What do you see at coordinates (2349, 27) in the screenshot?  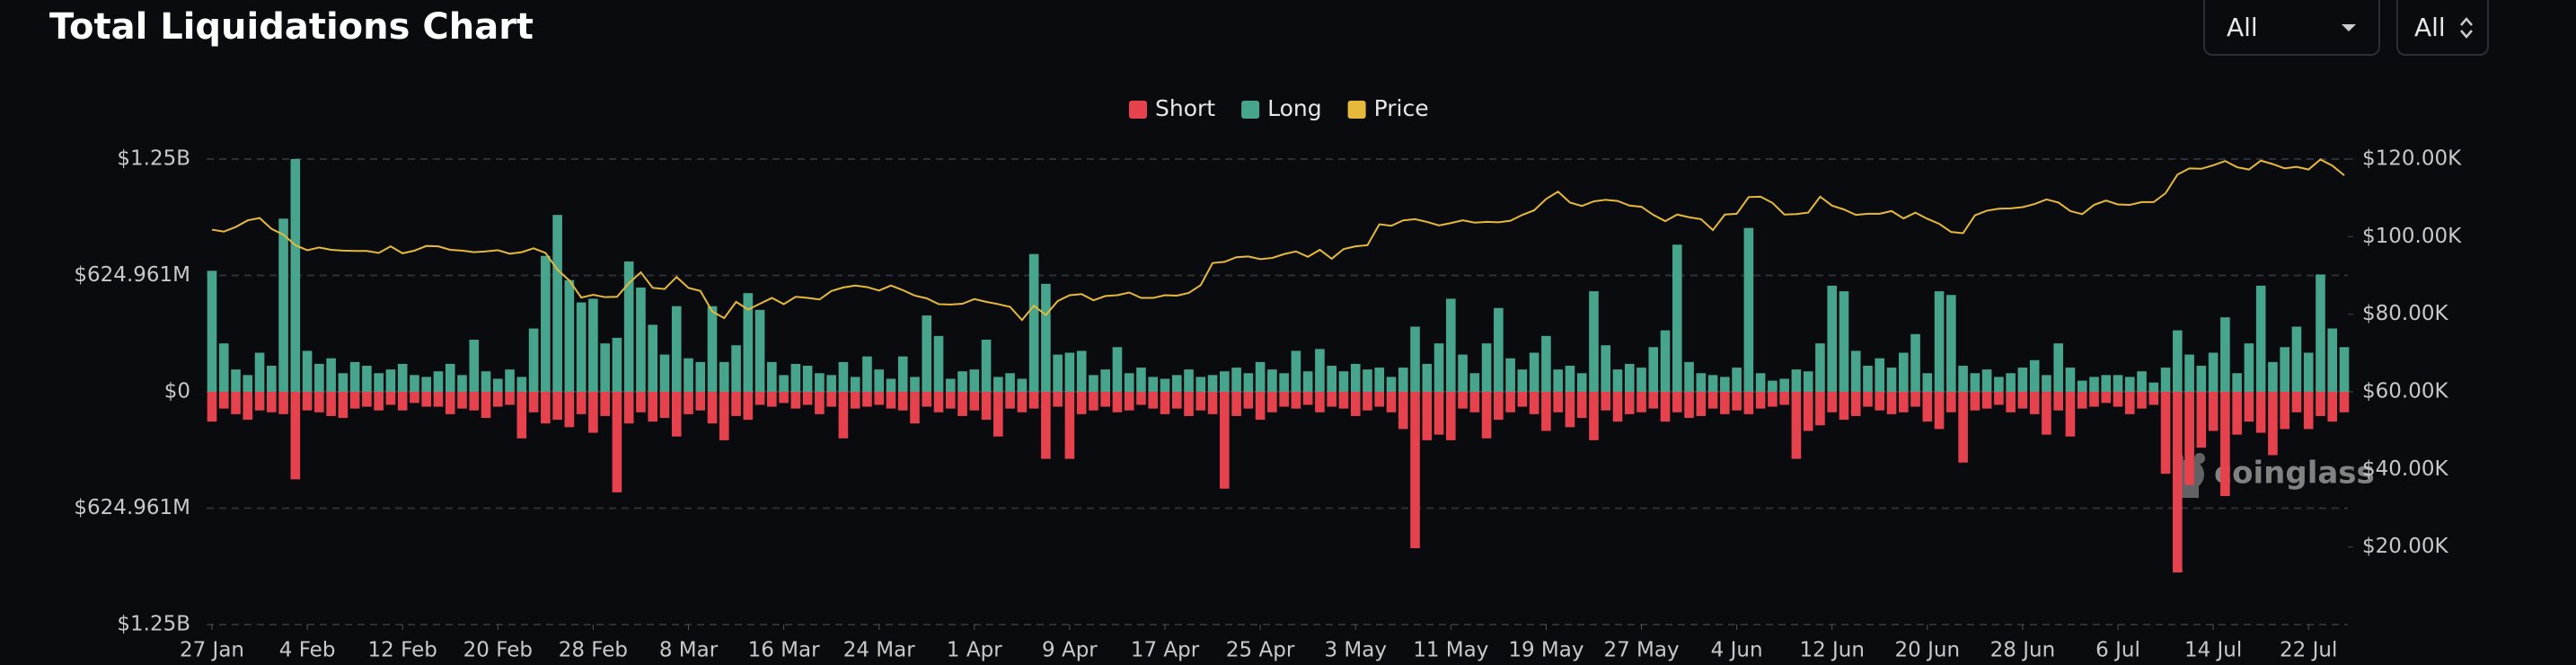 I see `dropdown-arrow` at bounding box center [2349, 27].